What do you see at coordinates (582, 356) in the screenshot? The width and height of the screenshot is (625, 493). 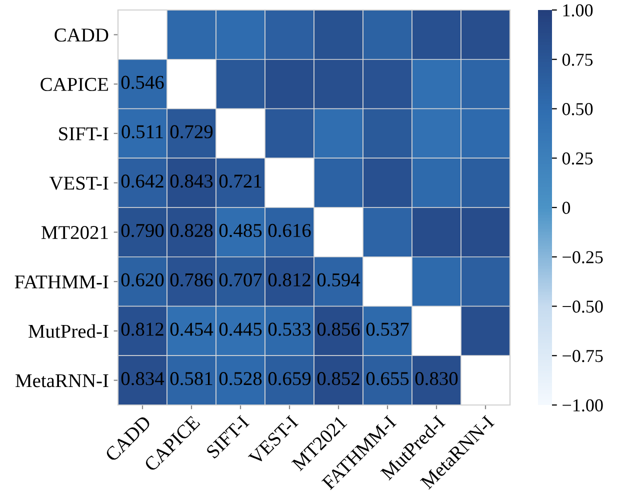 I see `color-bar-label: −0.75` at bounding box center [582, 356].